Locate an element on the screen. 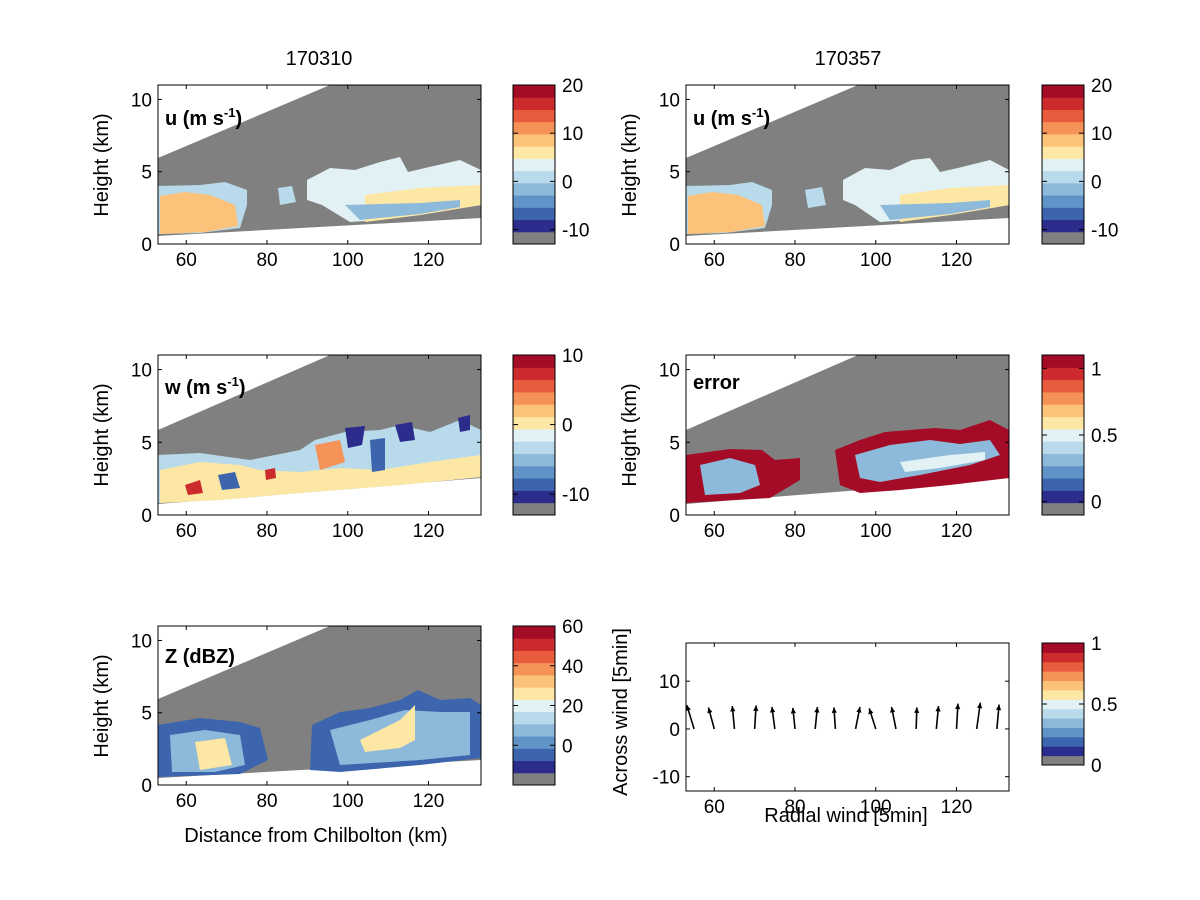  panel-w is located at coordinates (319, 435).